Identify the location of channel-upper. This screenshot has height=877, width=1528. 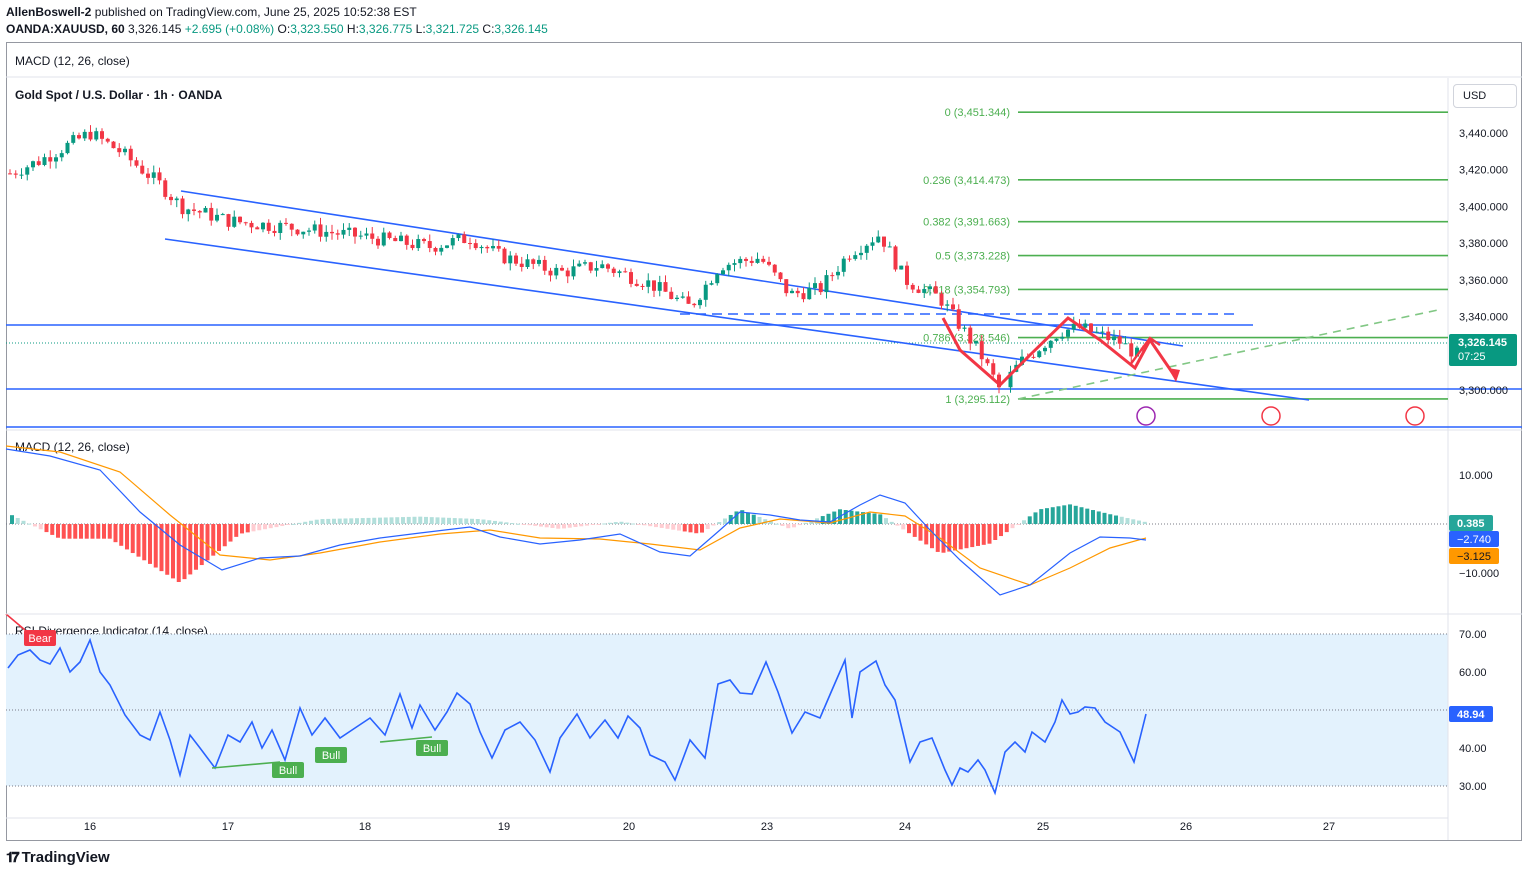
(682, 268).